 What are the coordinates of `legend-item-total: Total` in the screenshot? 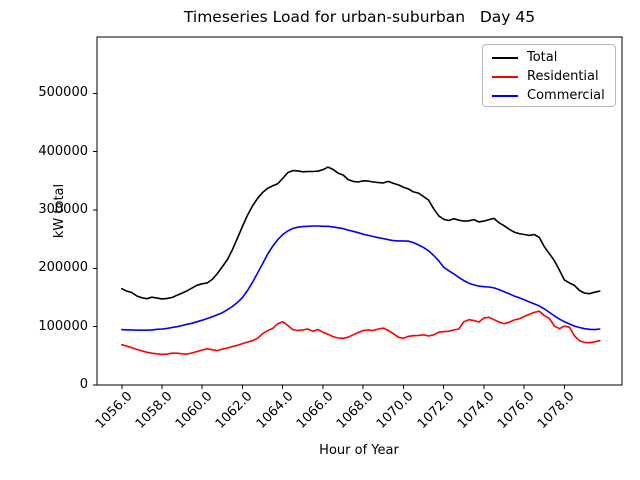 It's located at (549, 57).